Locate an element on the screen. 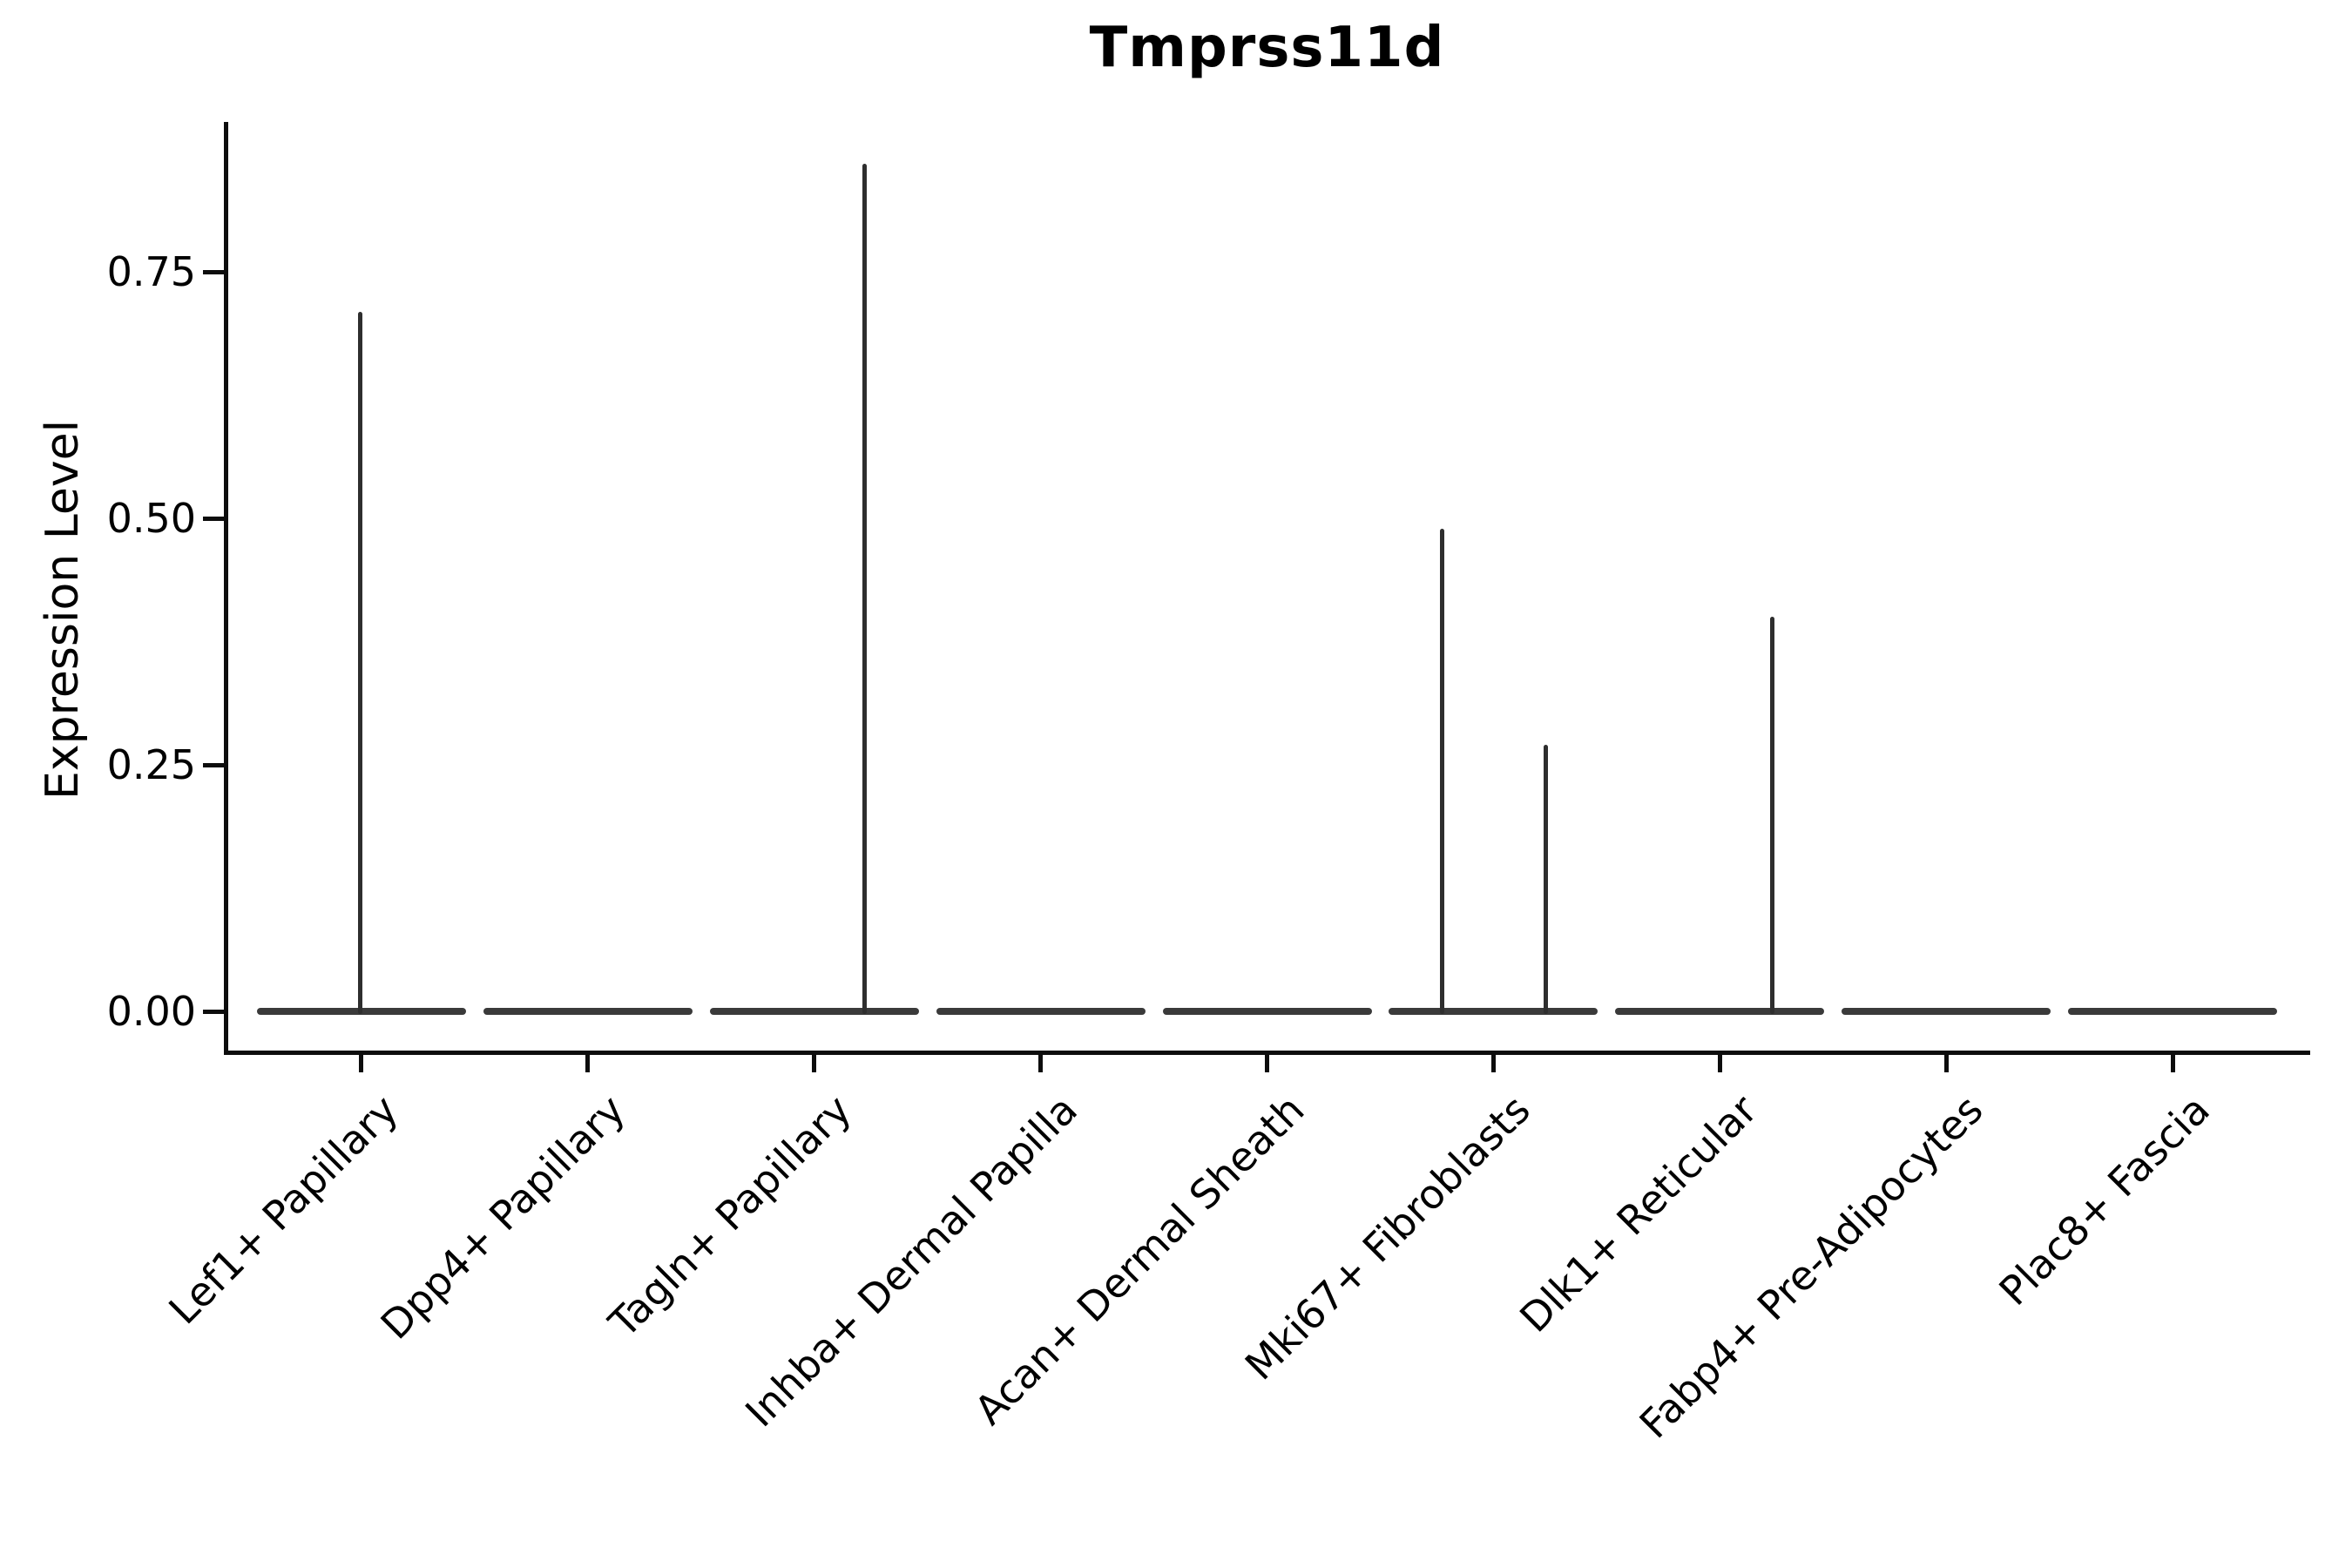 Image resolution: width=2352 pixels, height=1568 pixels. y-axis-spine is located at coordinates (226, 588).